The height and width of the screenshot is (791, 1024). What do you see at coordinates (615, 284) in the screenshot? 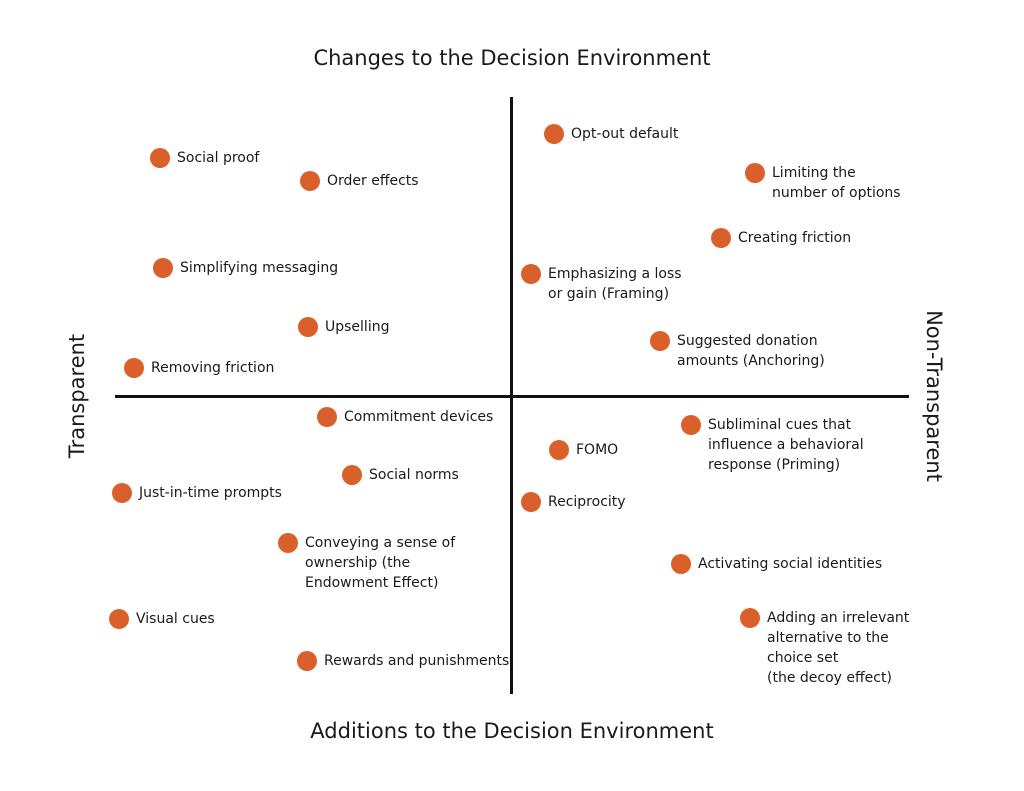
I see `item-label: Emphasizing a loss or gain (Framing)` at bounding box center [615, 284].